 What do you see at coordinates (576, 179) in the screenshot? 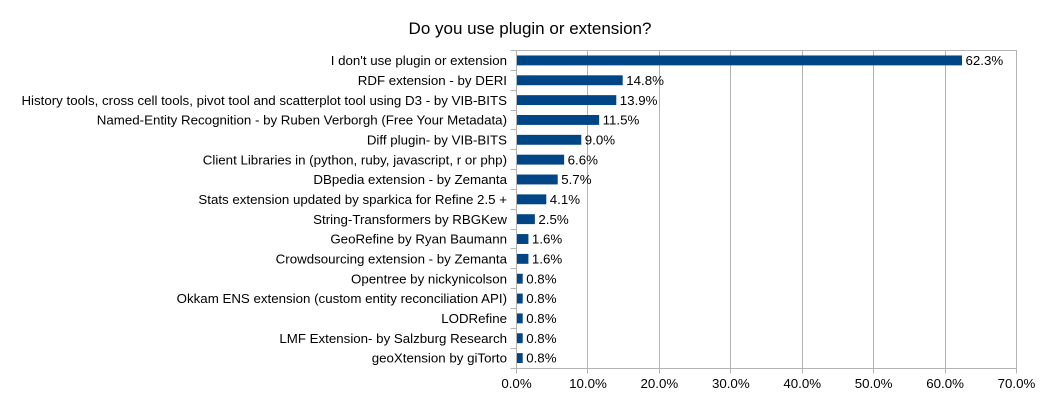
I see `svg-text: 5.7%` at bounding box center [576, 179].